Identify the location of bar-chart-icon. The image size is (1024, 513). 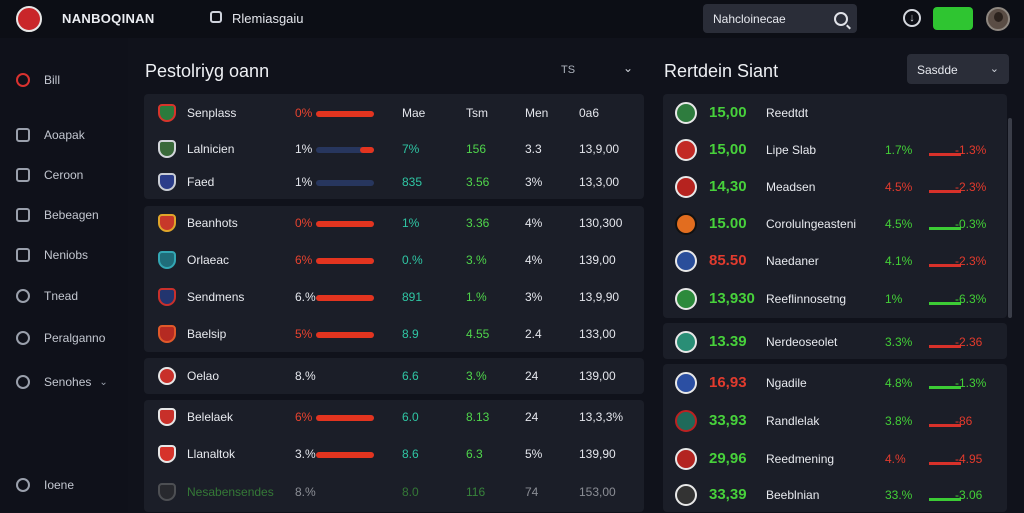
(23, 135).